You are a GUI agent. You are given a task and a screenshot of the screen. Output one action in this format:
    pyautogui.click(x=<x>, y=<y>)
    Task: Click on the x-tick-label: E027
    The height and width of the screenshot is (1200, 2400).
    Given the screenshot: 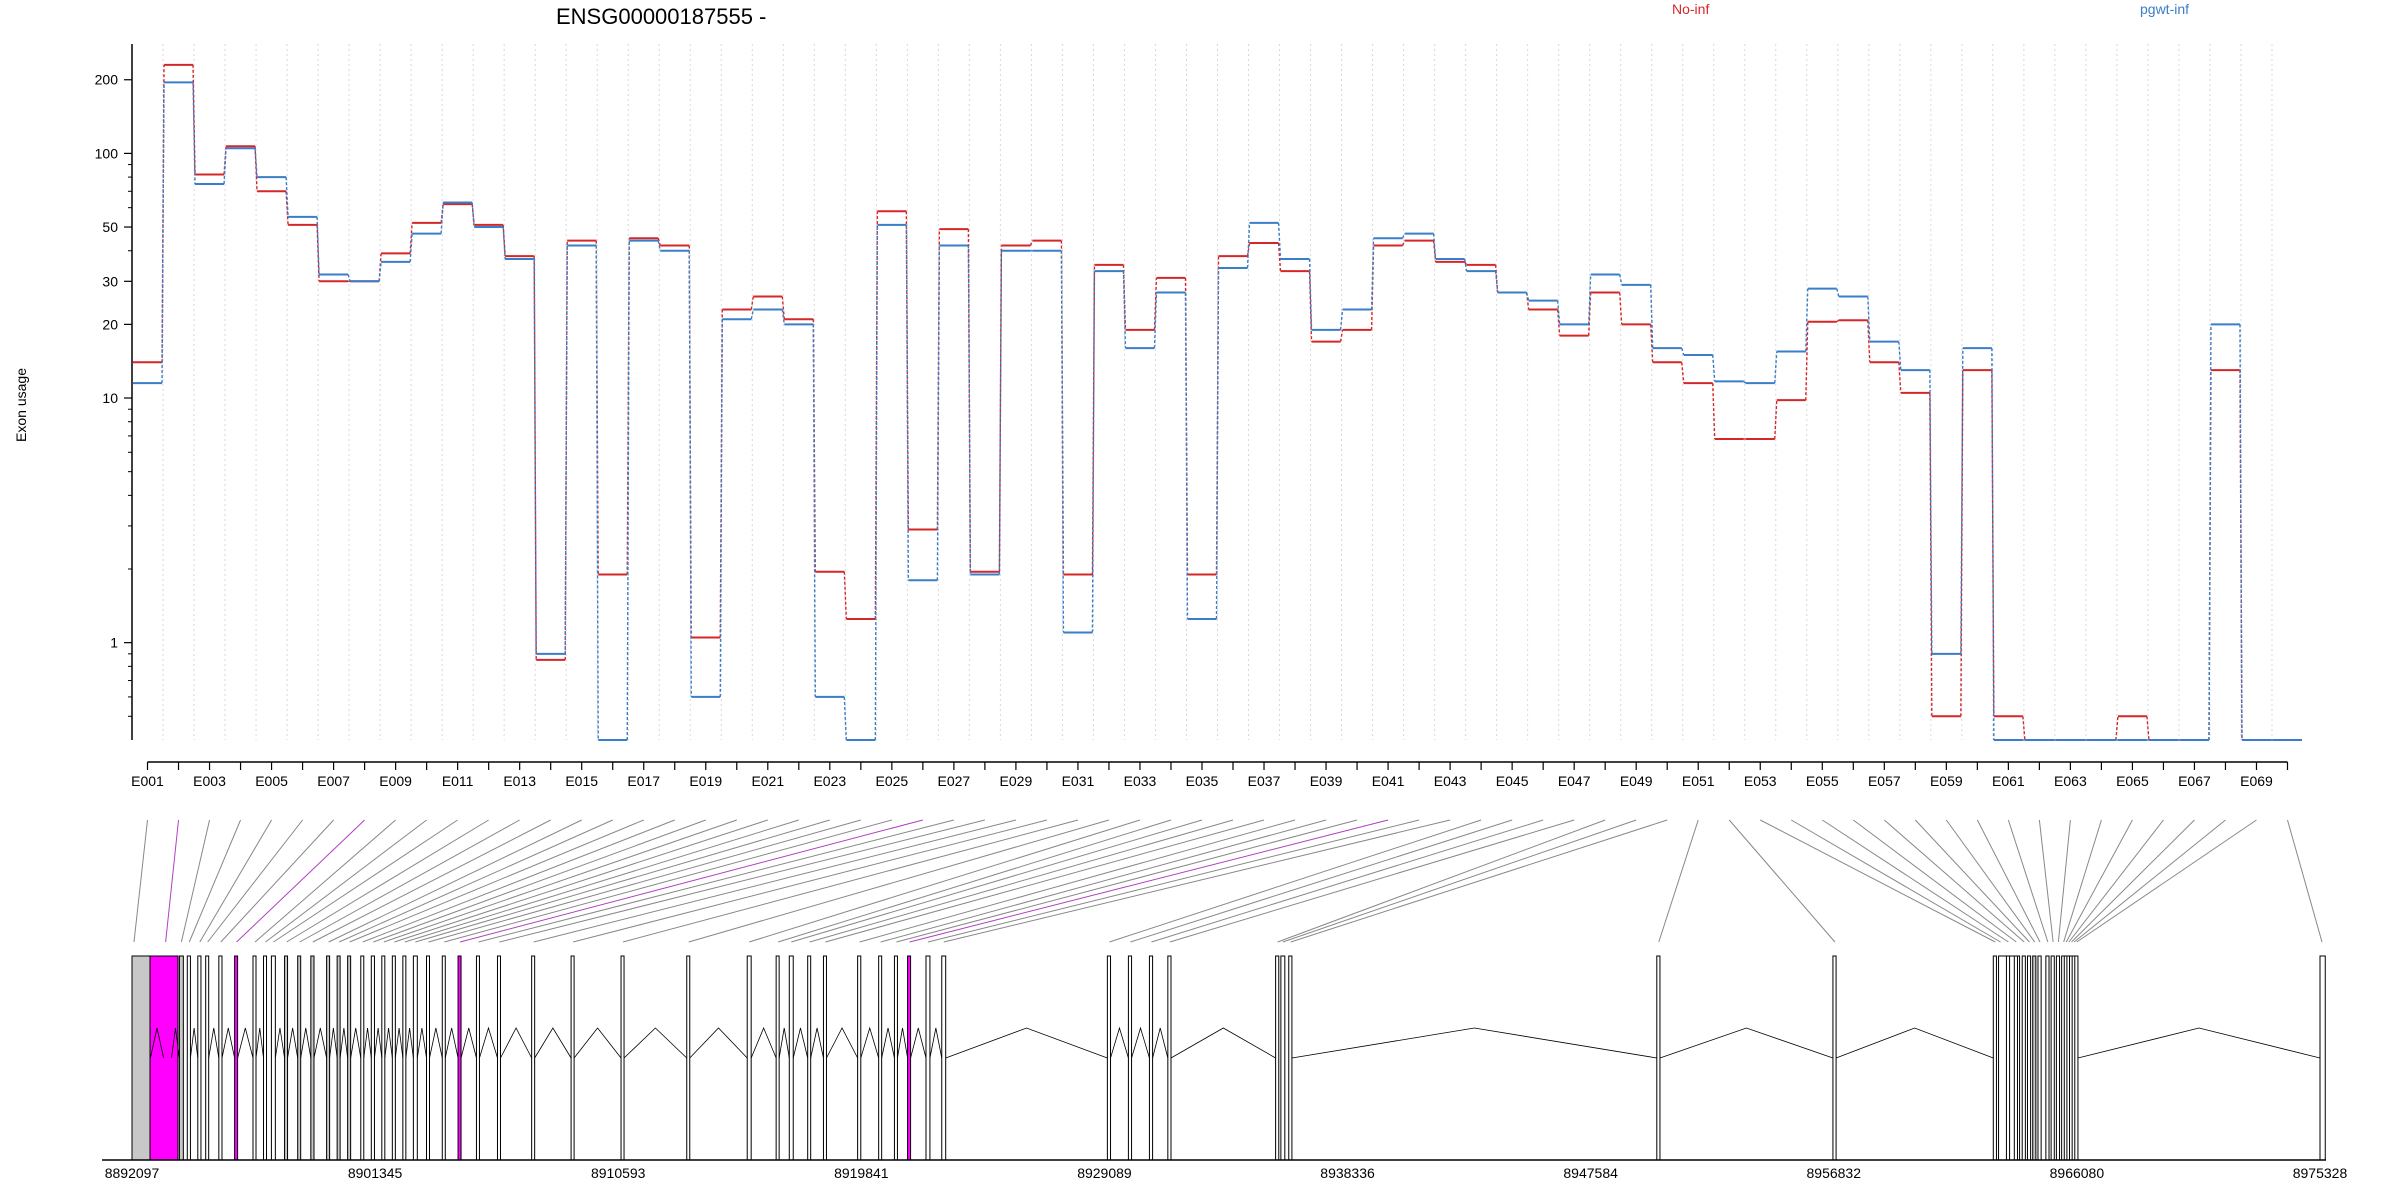 What is the action you would take?
    pyautogui.click(x=954, y=781)
    